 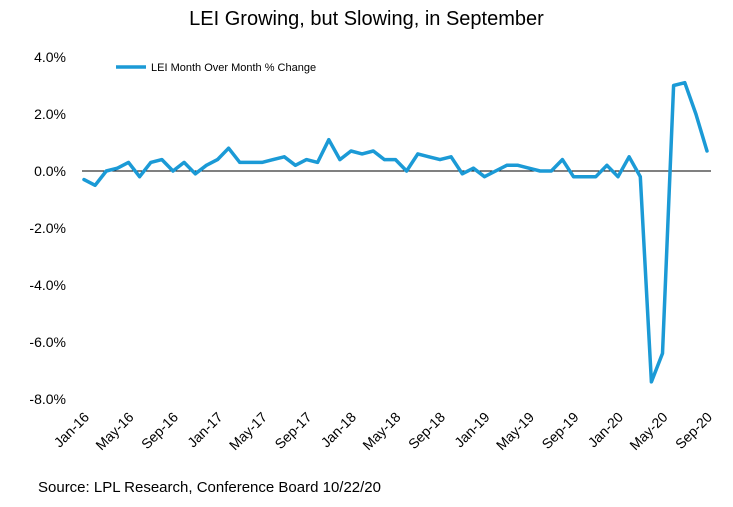 I want to click on x-tick-label: Sep-16, so click(x=159, y=430).